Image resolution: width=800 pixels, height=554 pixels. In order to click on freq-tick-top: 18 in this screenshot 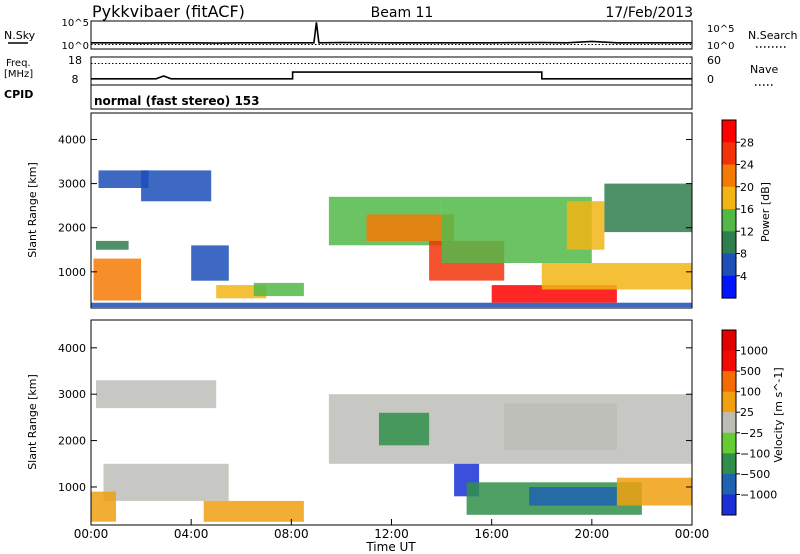, I will do `click(75, 60)`.